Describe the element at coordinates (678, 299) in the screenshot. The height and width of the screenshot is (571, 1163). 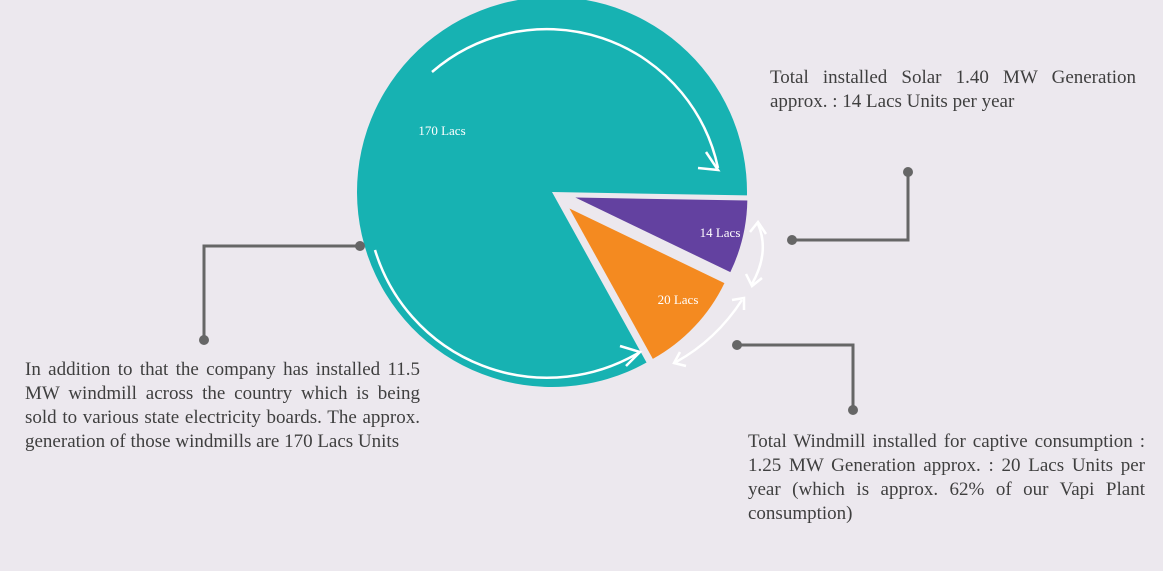
I see `slice-label: 20 Lacs` at that location.